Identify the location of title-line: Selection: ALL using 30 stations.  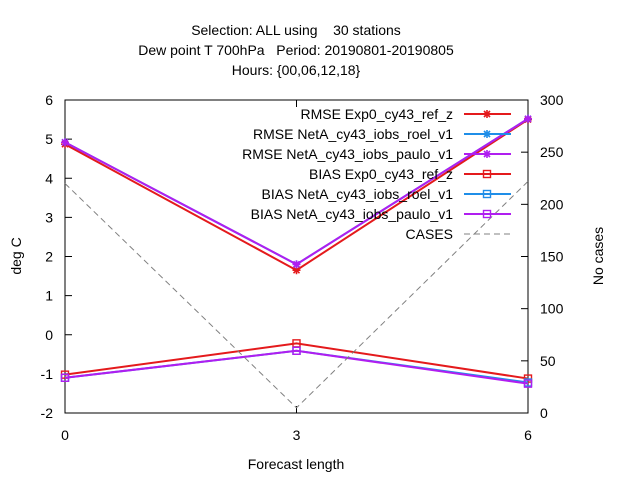
(296, 30).